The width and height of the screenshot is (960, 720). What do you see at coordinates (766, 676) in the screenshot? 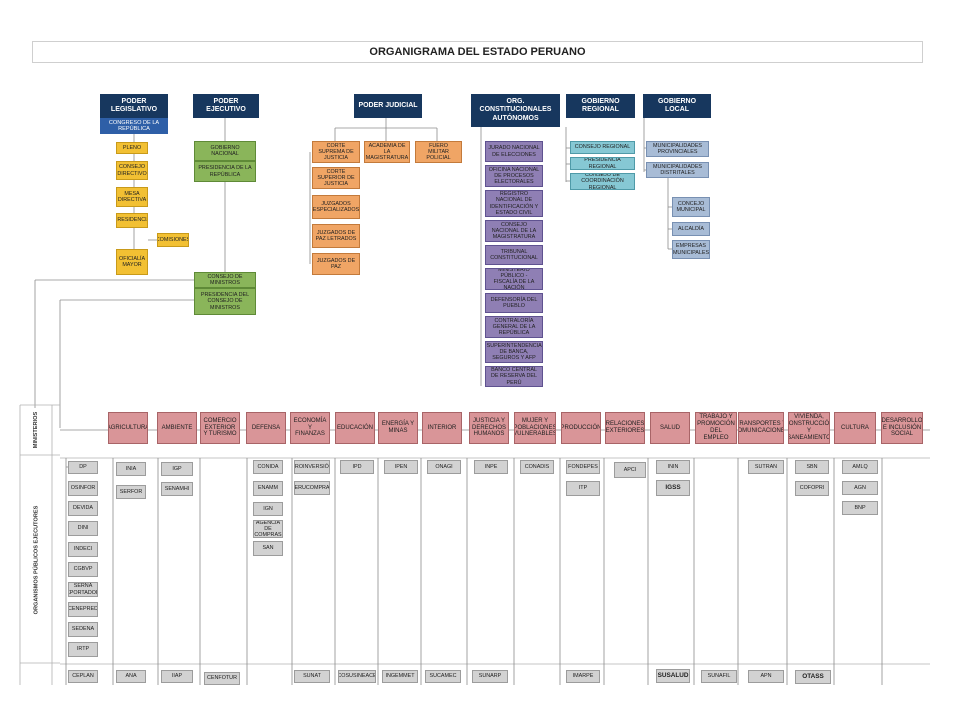
I see `opd-apn: APN` at bounding box center [766, 676].